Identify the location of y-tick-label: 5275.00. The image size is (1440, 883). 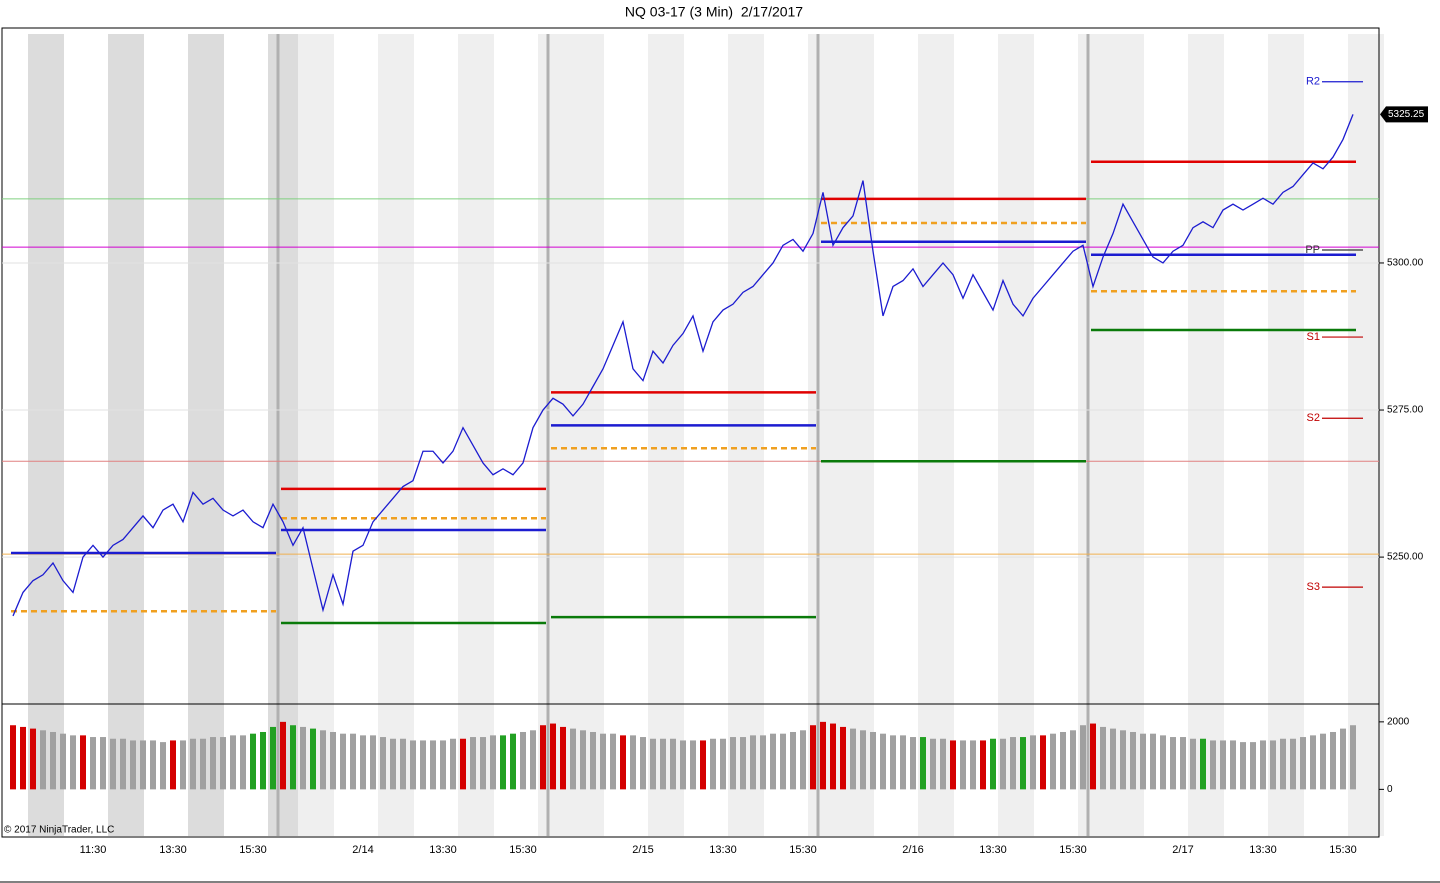
(1405, 410).